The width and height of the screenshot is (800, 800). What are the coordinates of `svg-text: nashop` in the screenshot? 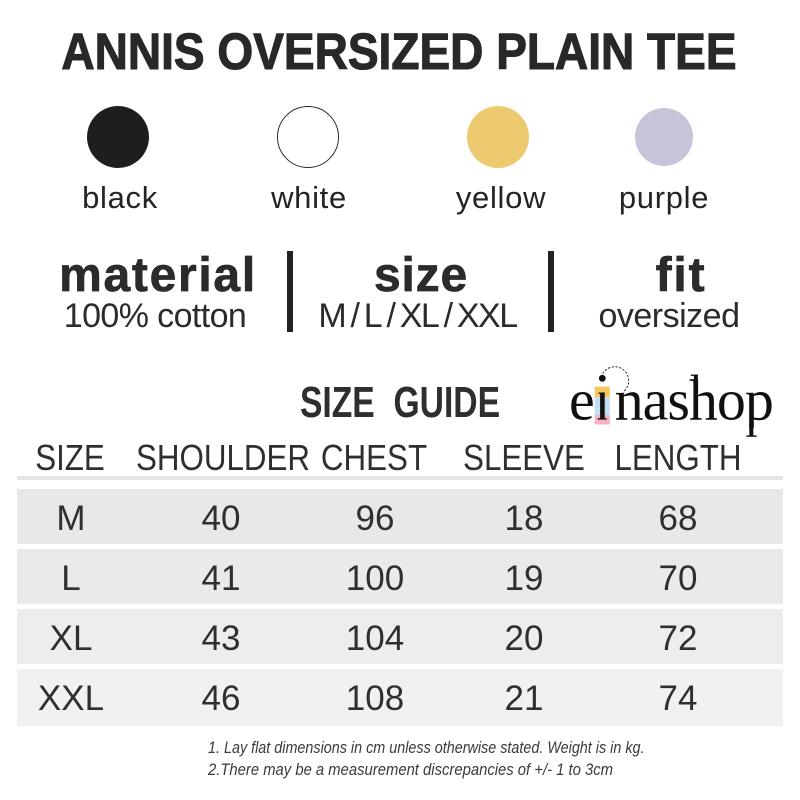 It's located at (694, 400).